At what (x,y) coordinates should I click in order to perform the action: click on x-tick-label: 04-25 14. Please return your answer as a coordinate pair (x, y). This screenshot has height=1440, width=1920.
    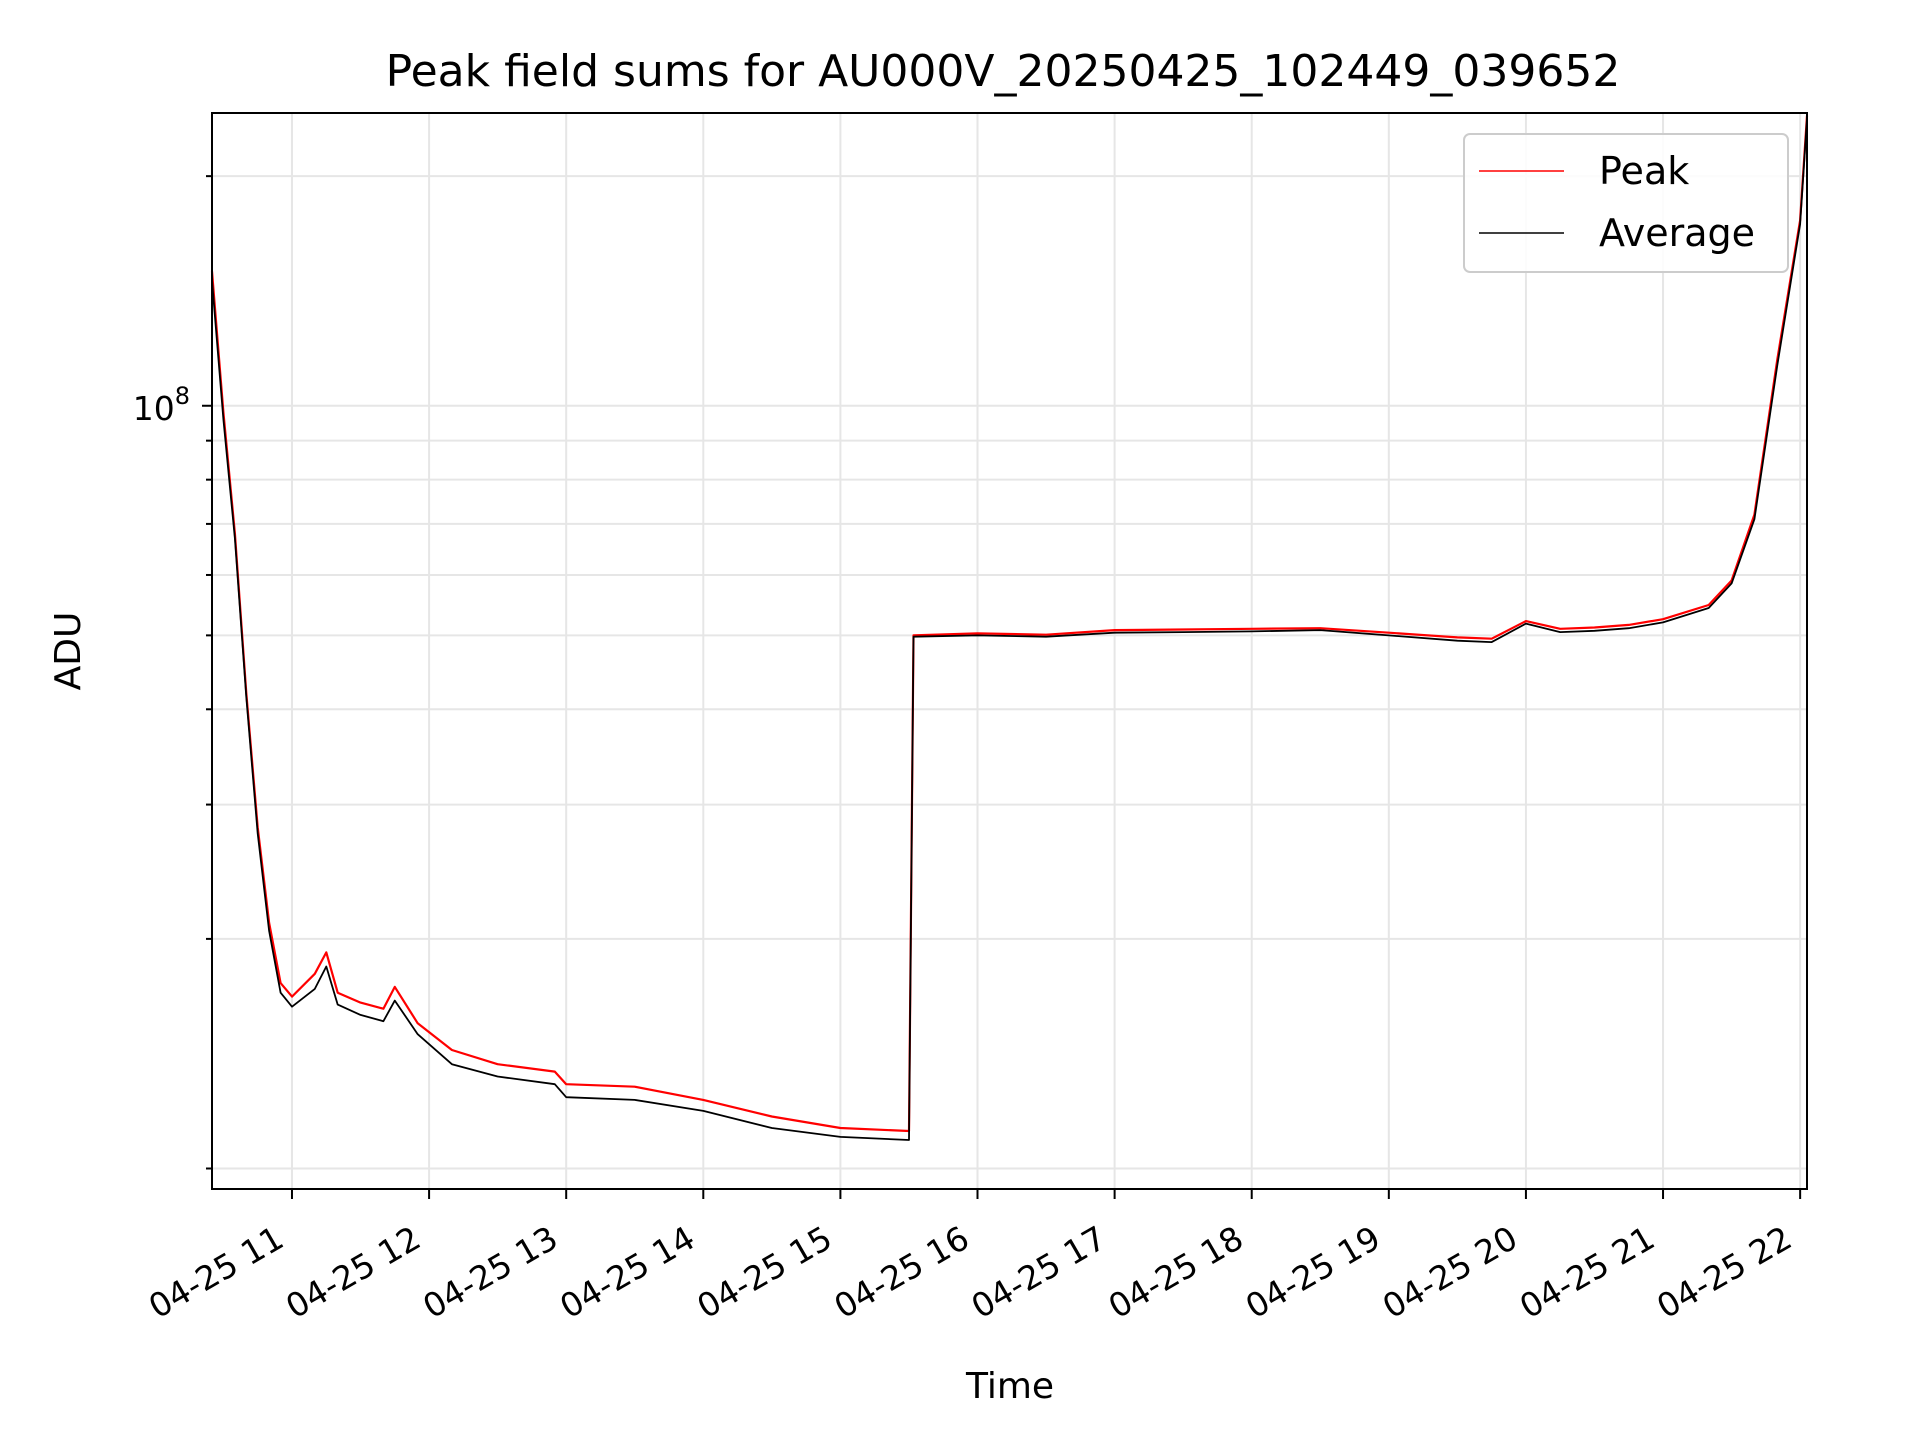
    Looking at the image, I should click on (627, 1272).